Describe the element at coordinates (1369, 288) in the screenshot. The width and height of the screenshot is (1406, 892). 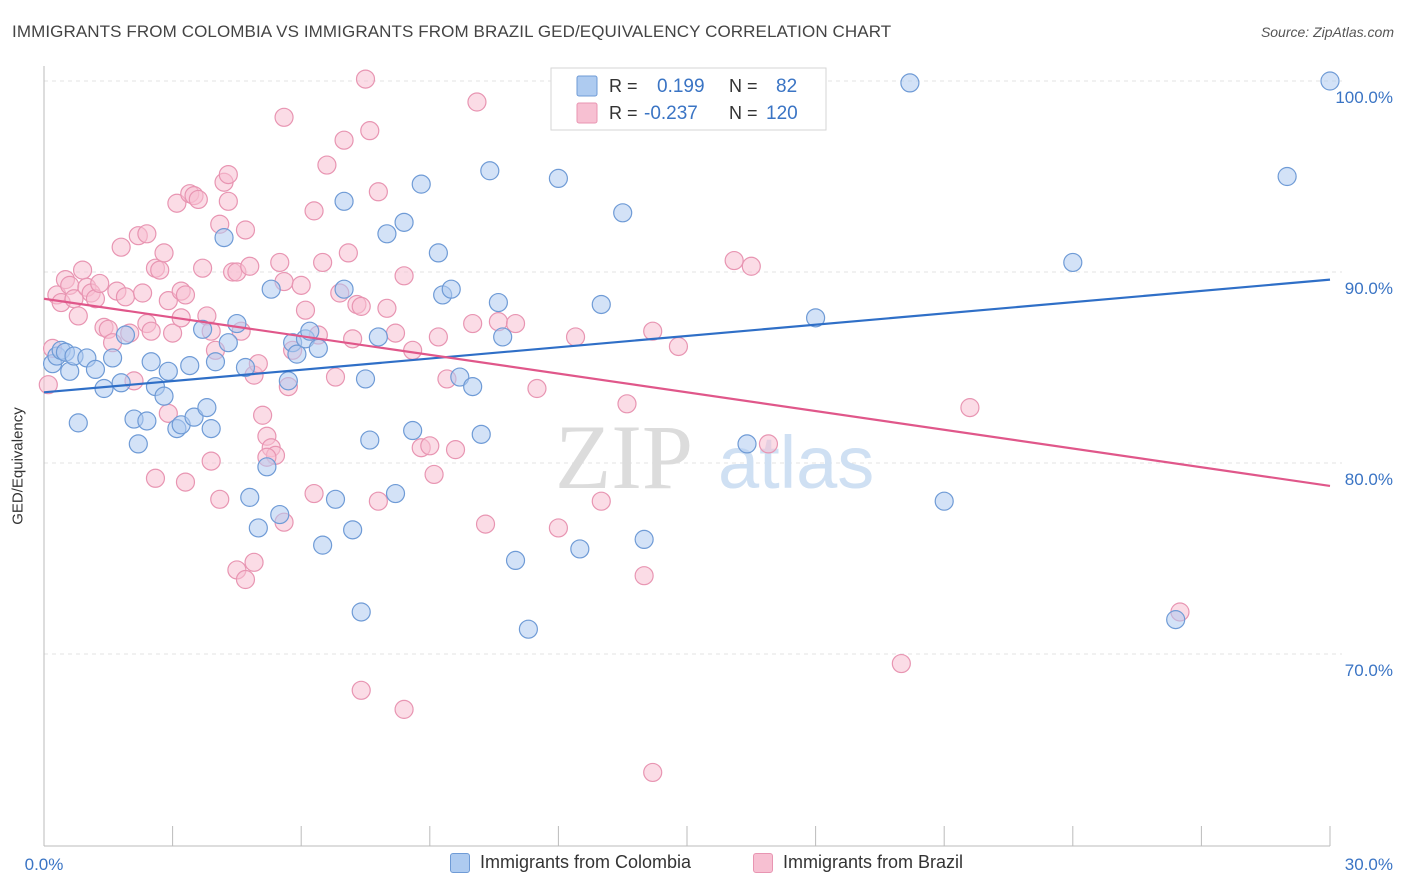
I see `y-tick-label: 90.0%` at that location.